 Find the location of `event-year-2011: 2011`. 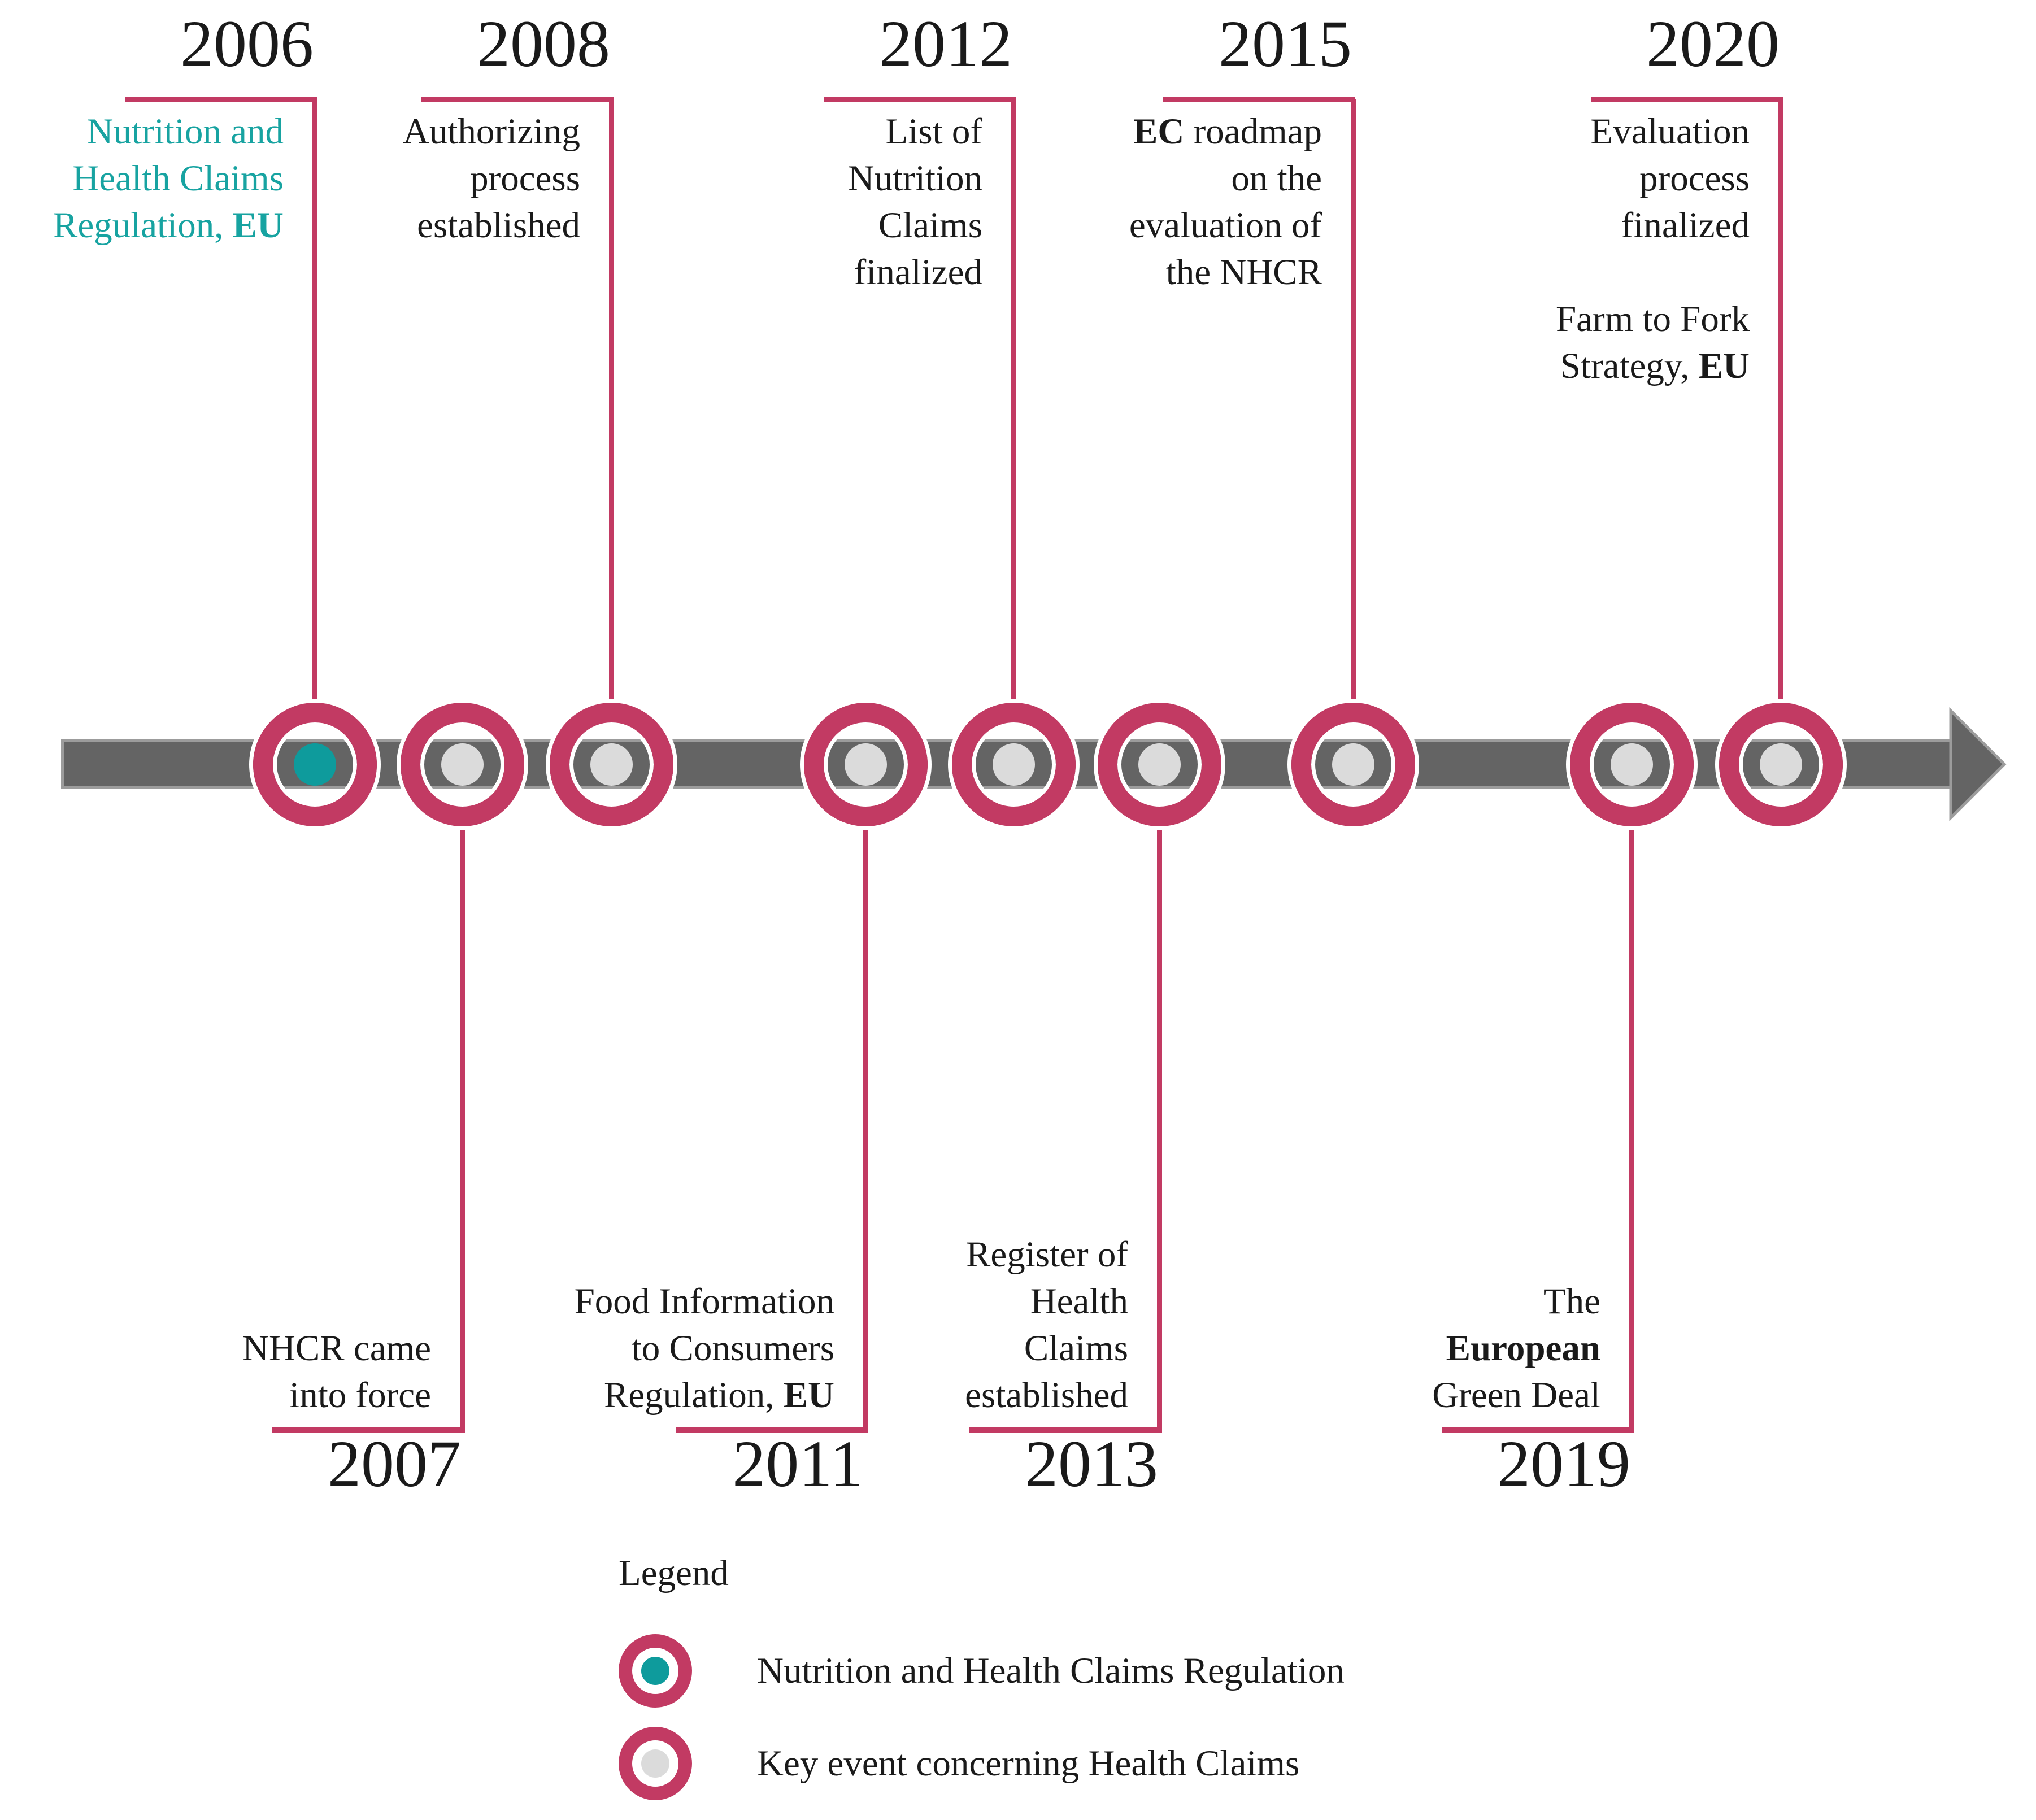

event-year-2011: 2011 is located at coordinates (797, 1464).